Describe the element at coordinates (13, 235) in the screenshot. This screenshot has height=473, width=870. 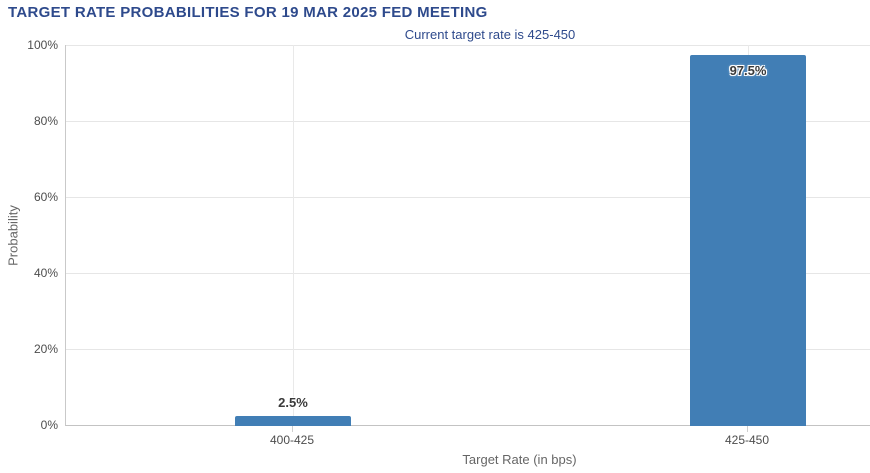
I see `y-axis-title: Probability` at that location.